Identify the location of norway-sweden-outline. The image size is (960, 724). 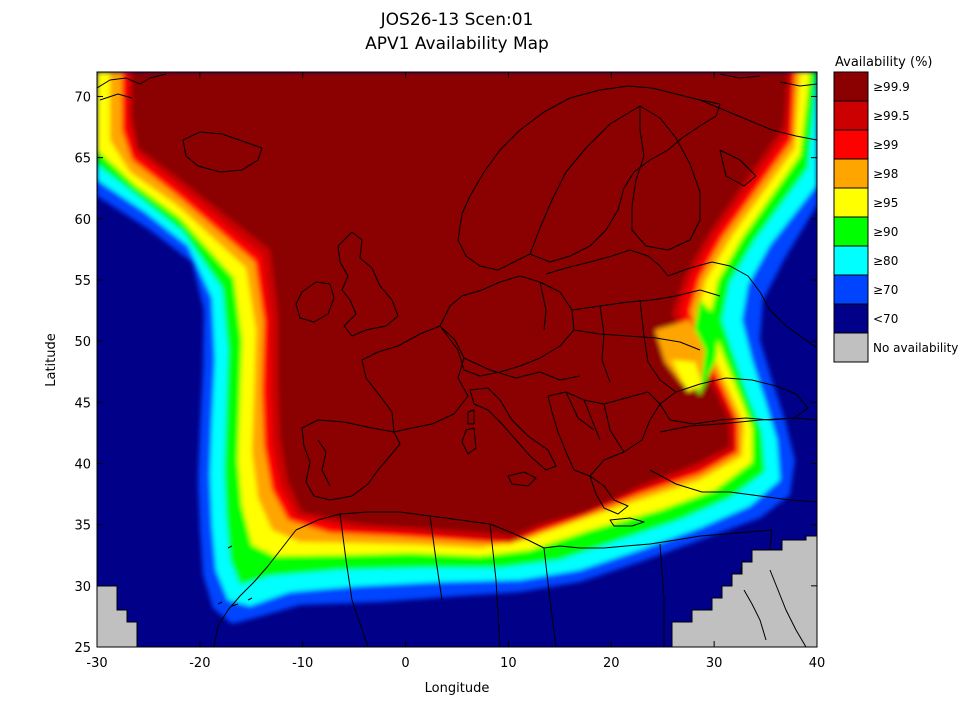
(589, 178).